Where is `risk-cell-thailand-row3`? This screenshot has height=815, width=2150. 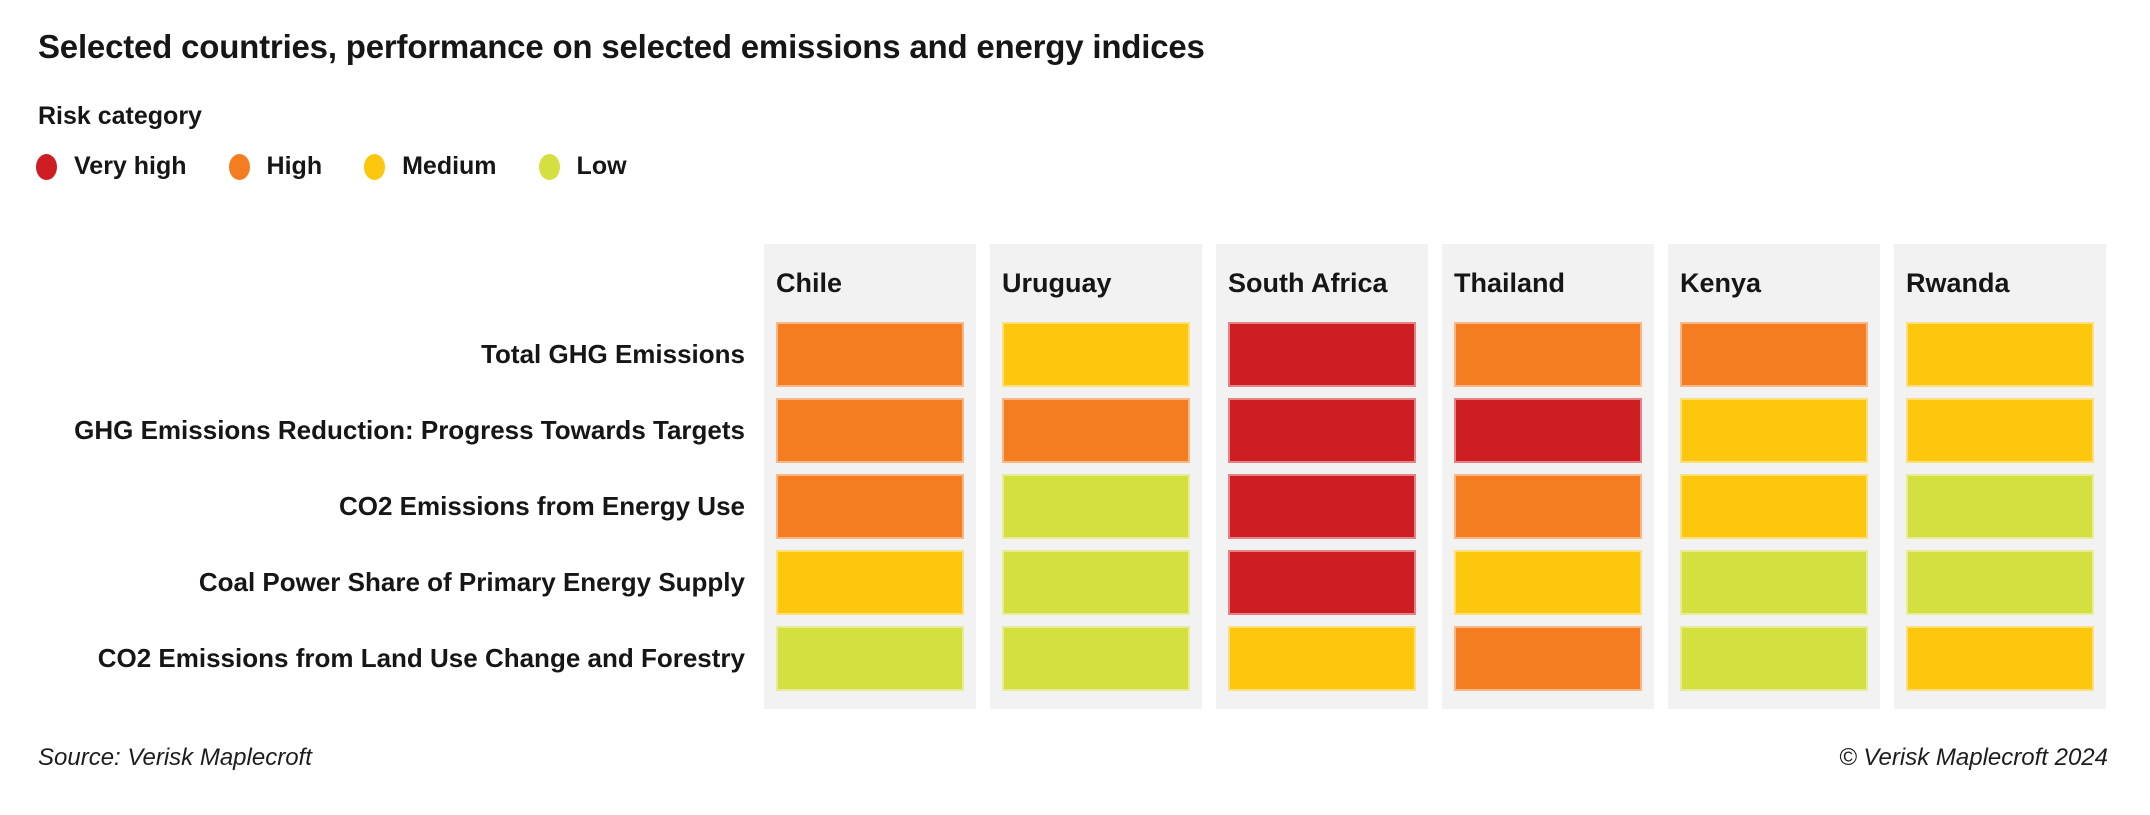
risk-cell-thailand-row3 is located at coordinates (1548, 506).